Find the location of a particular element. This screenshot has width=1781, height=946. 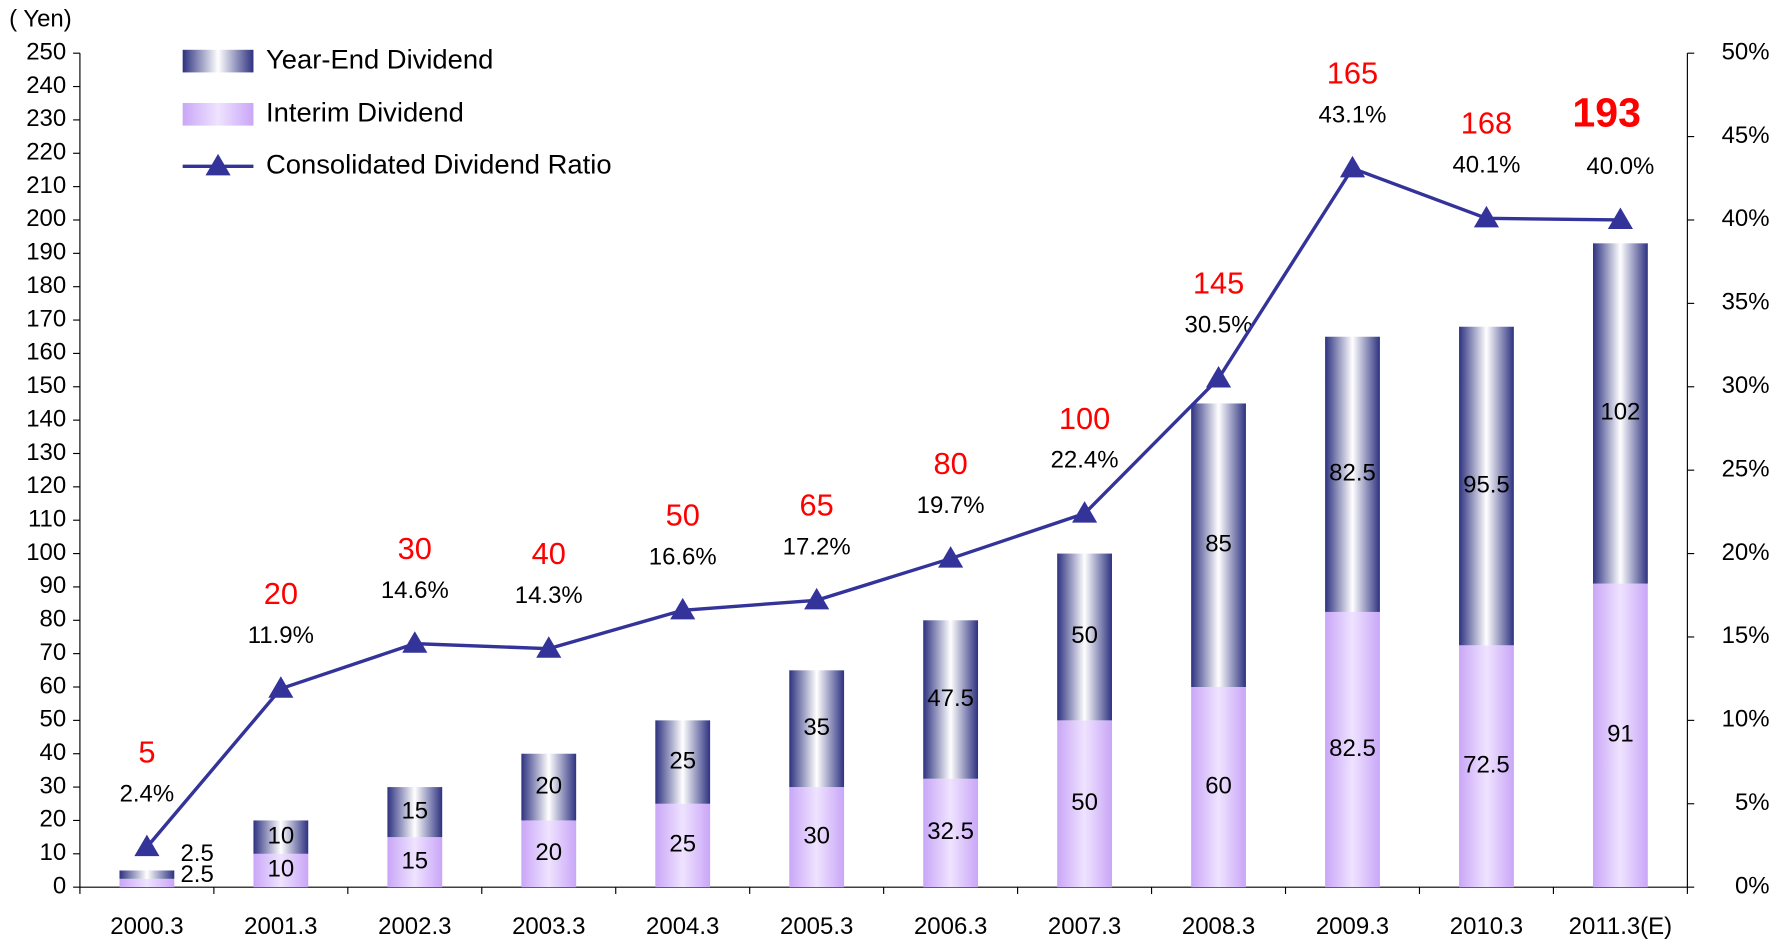

segment-label: 32.5 is located at coordinates (950, 831).